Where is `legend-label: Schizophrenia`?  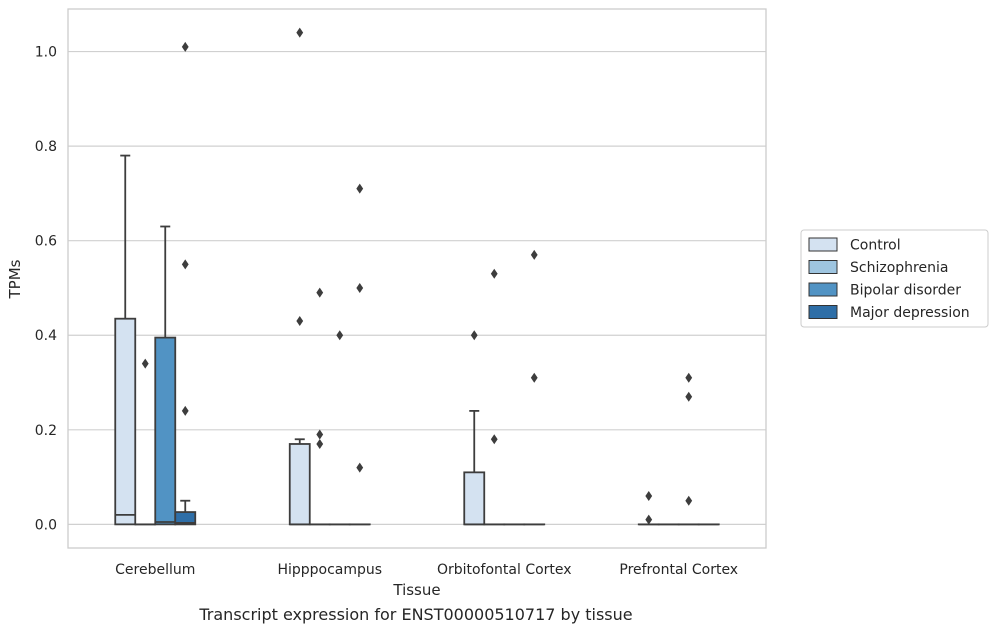
legend-label: Schizophrenia is located at coordinates (899, 268).